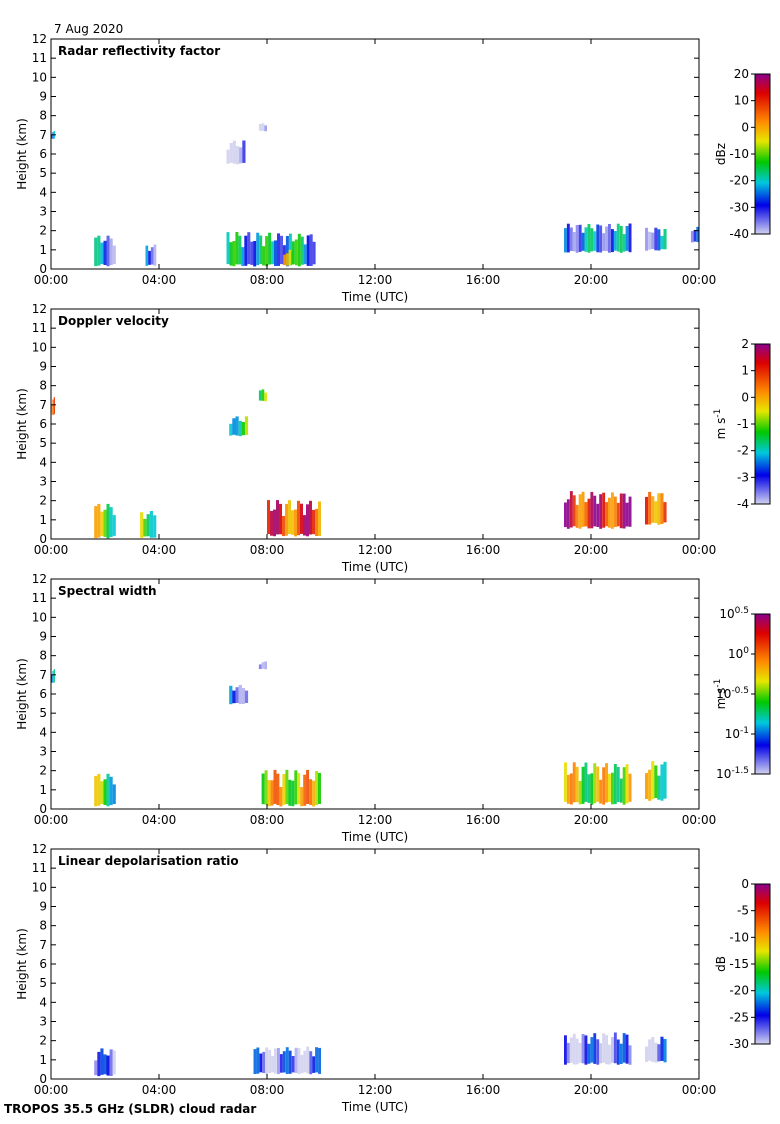 This screenshot has height=1124, width=780. Describe the element at coordinates (737, 733) in the screenshot. I see `colorbar-tick-label: 10-1` at that location.